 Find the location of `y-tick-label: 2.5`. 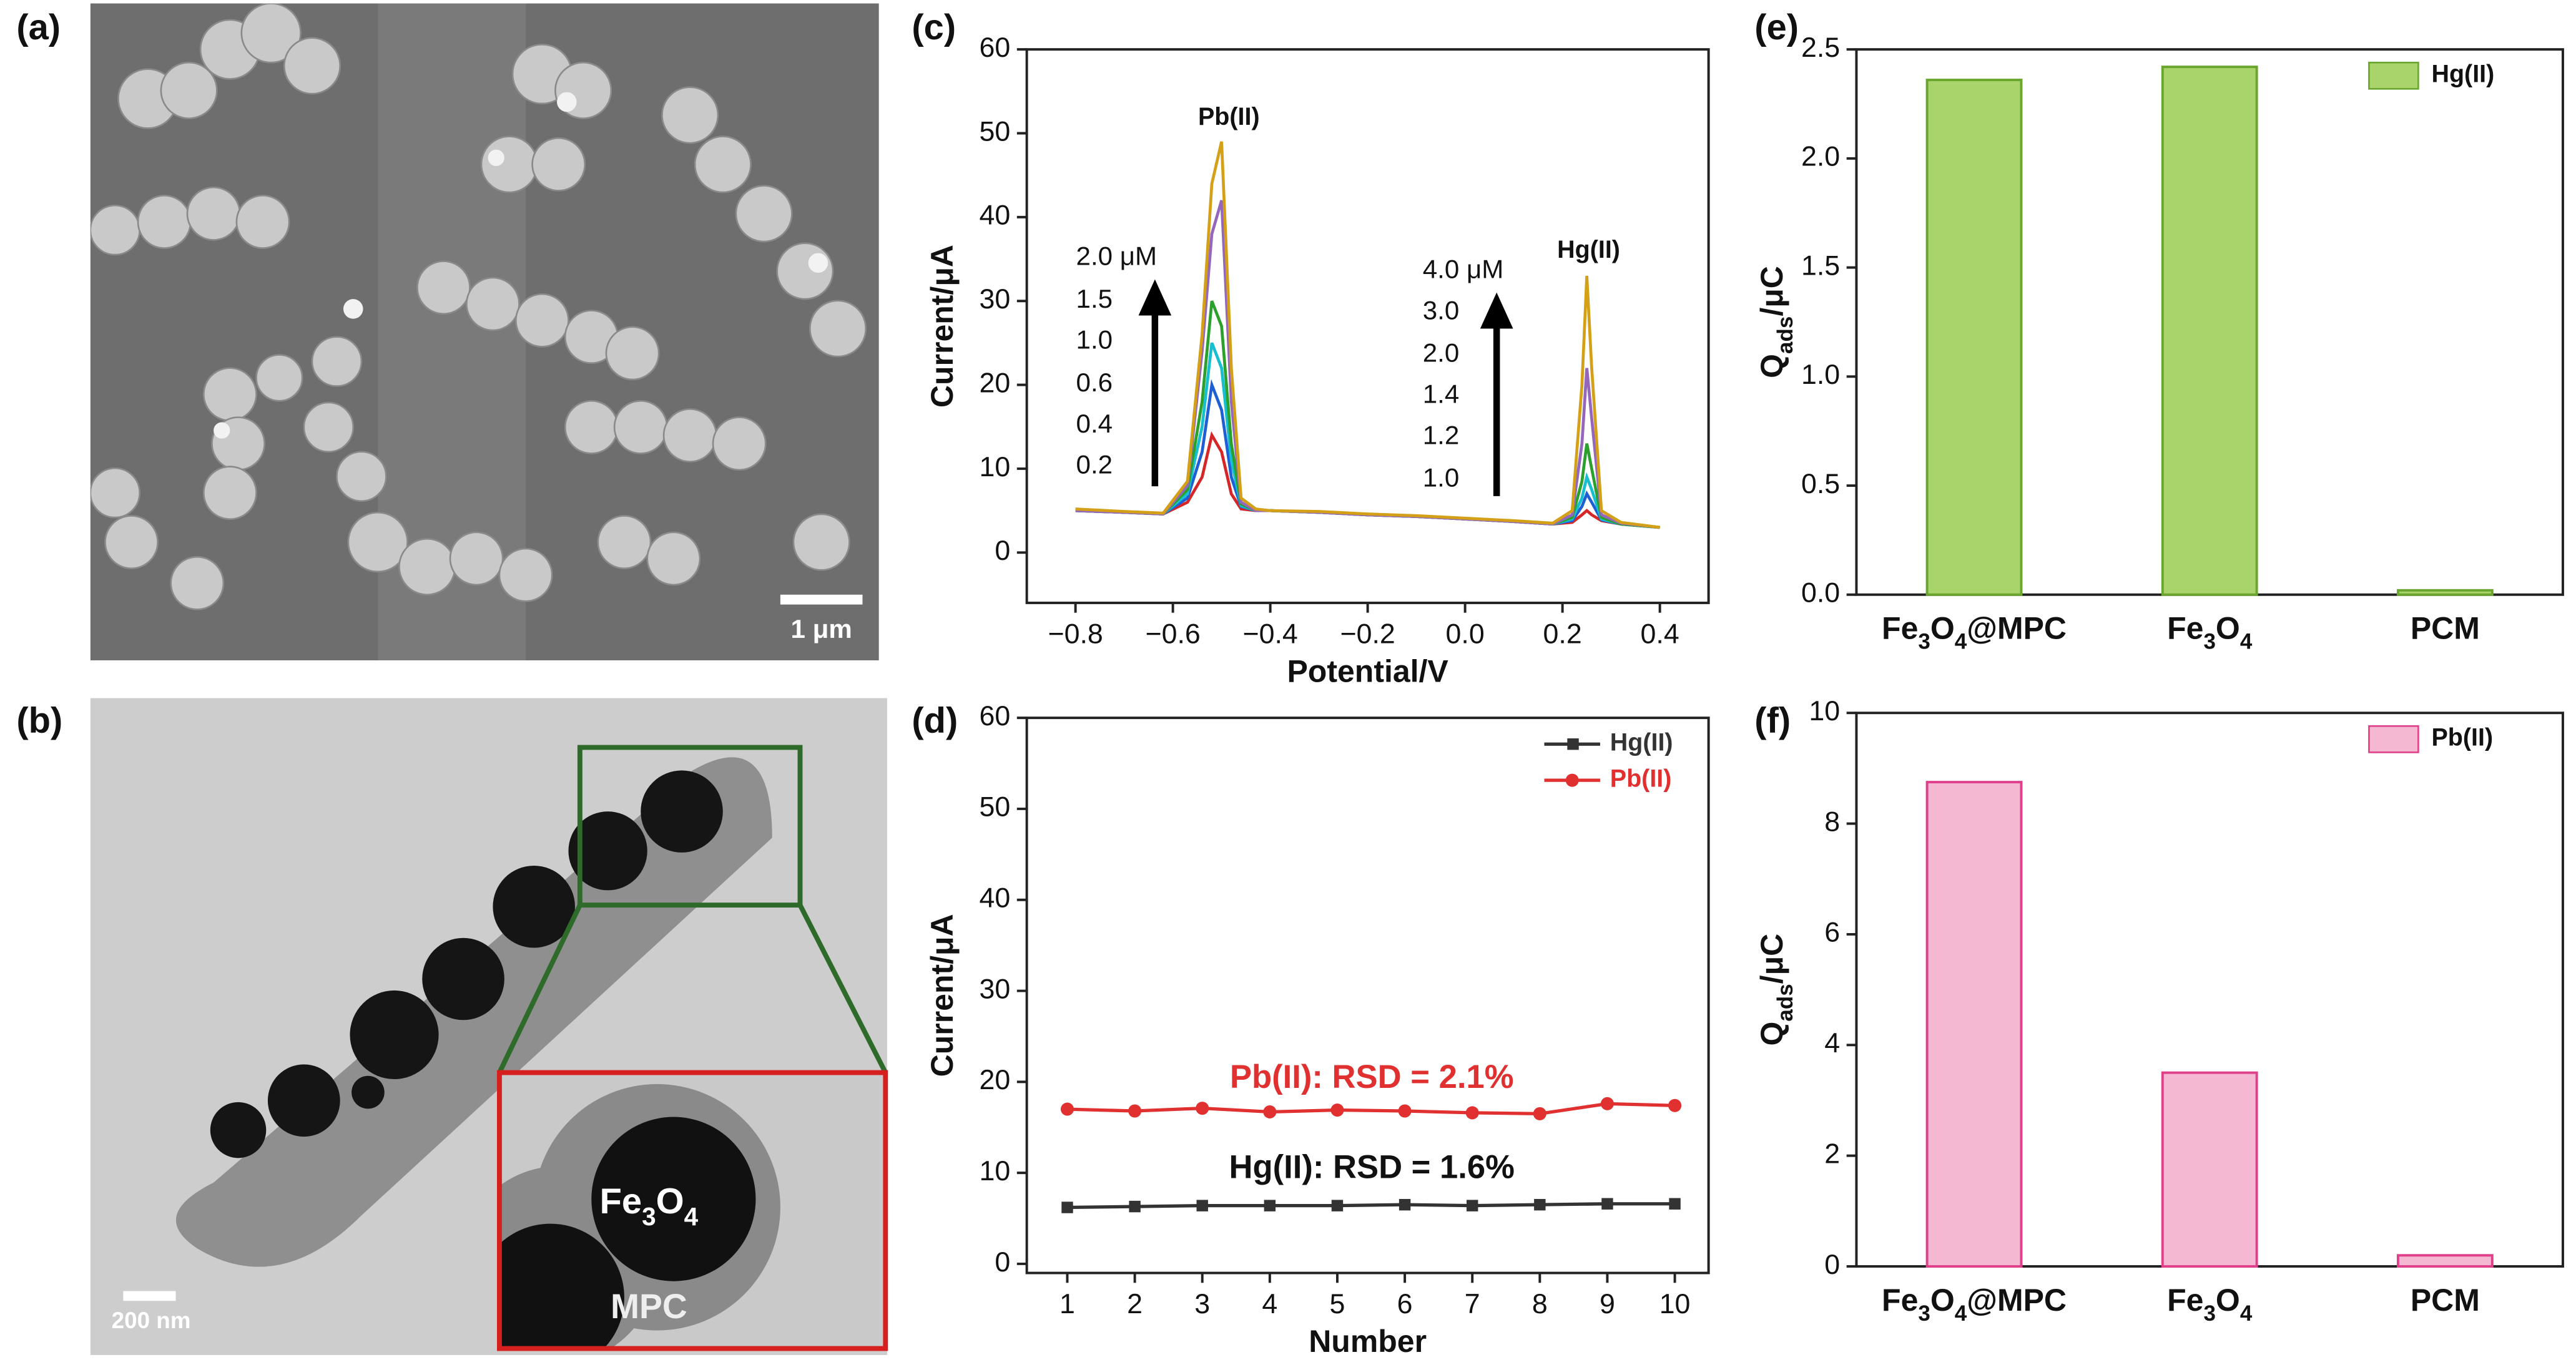

y-tick-label: 2.5 is located at coordinates (1820, 48).